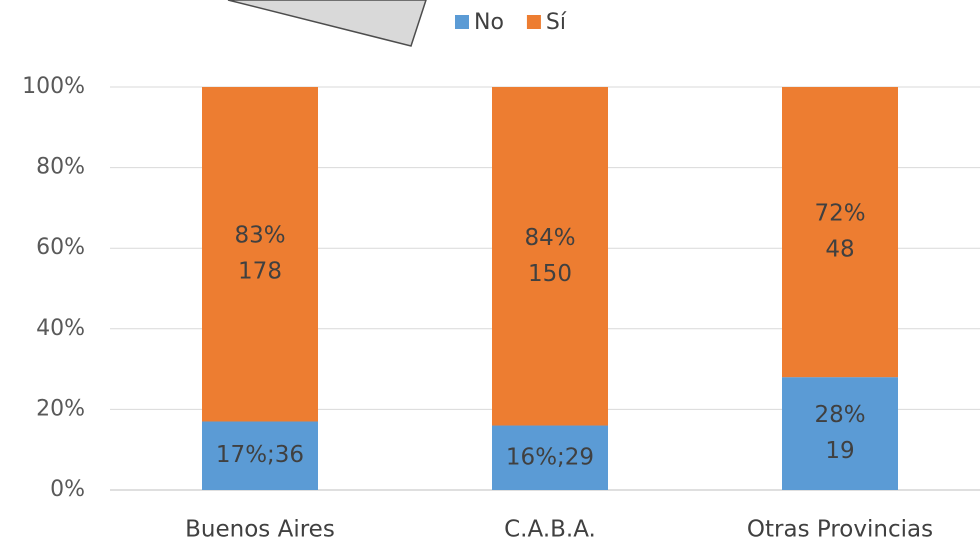  Describe the element at coordinates (327, 23) in the screenshot. I see `callout-shape` at that location.